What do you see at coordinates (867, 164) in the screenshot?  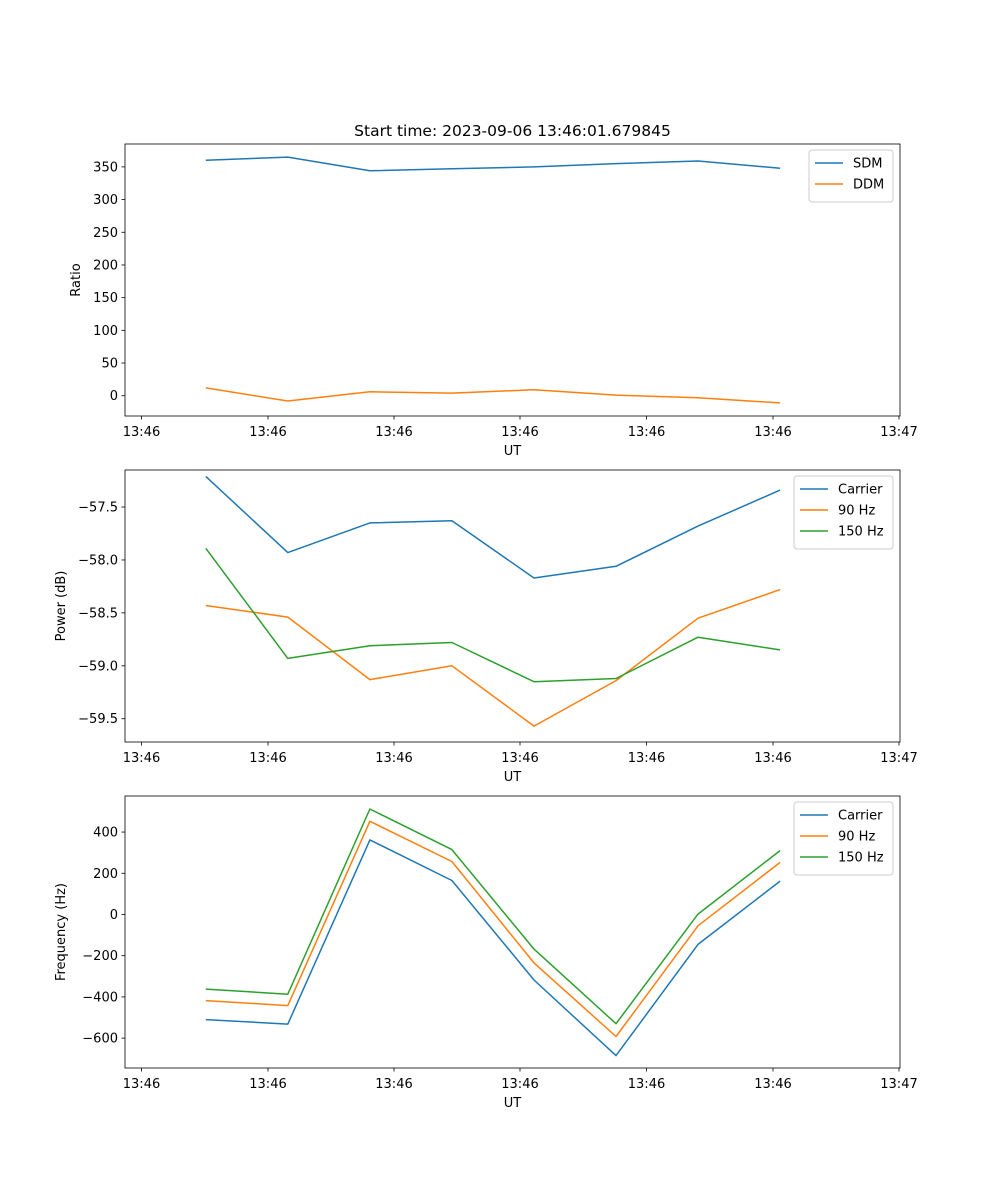 I see `legend-label: SDM` at bounding box center [867, 164].